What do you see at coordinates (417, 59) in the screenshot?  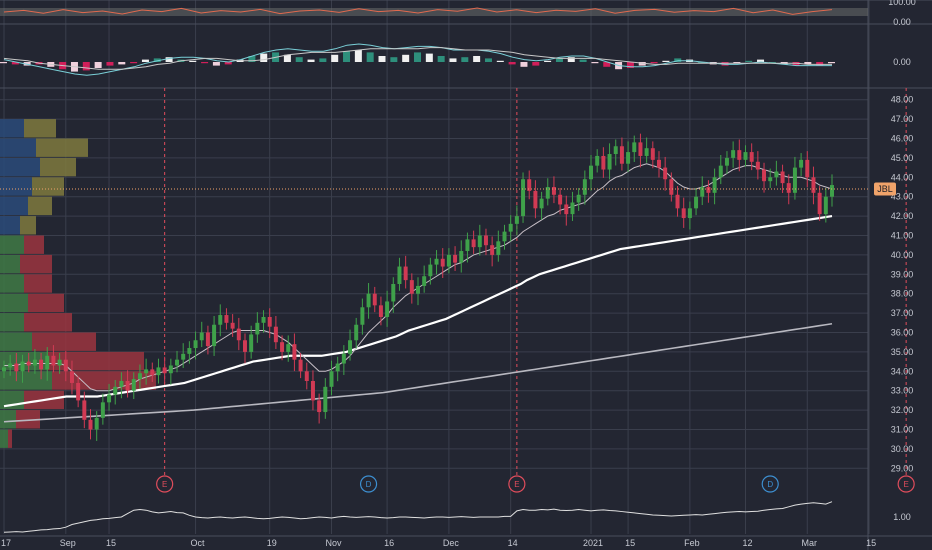 I see `macd-panel` at bounding box center [417, 59].